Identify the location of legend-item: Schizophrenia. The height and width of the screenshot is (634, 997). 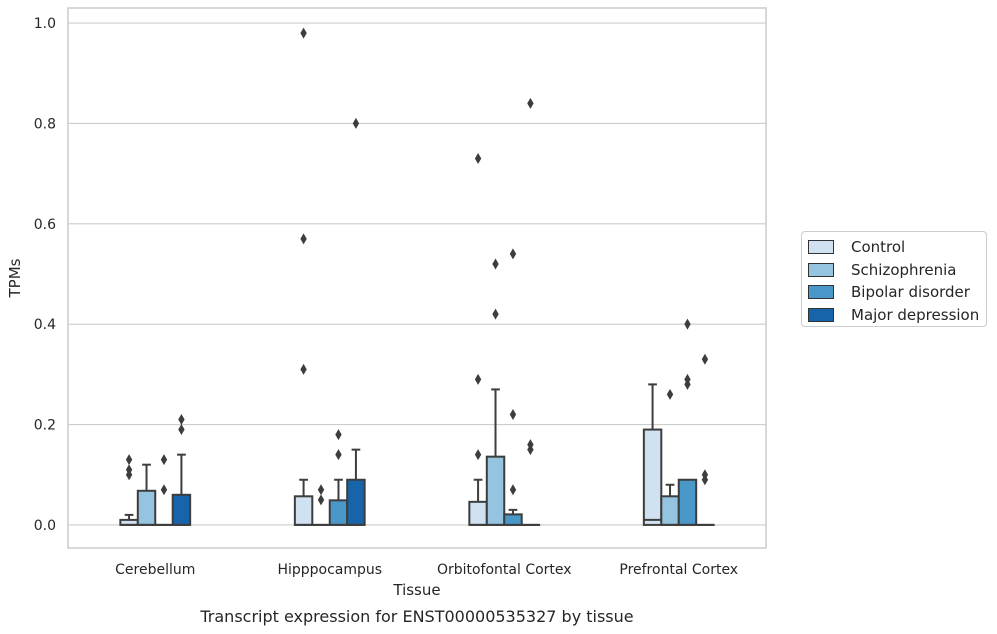
(894, 270).